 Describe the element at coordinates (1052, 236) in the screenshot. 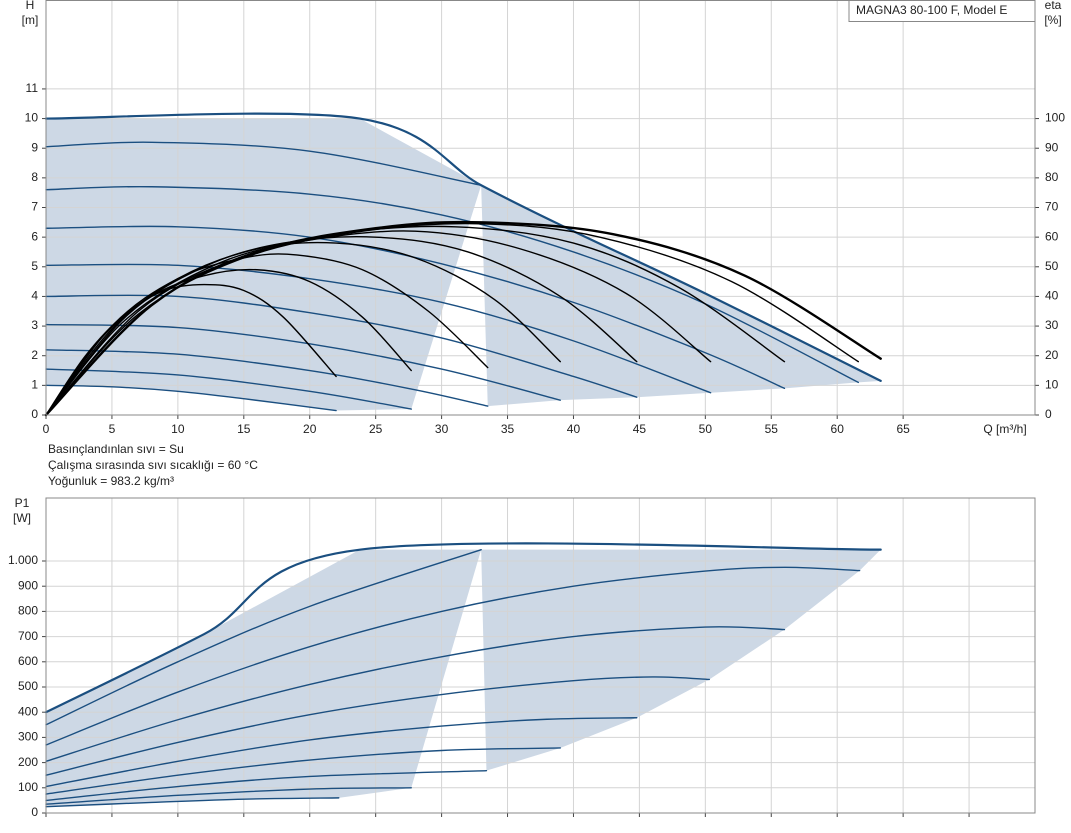

I see `y2-tick-label: 60` at that location.